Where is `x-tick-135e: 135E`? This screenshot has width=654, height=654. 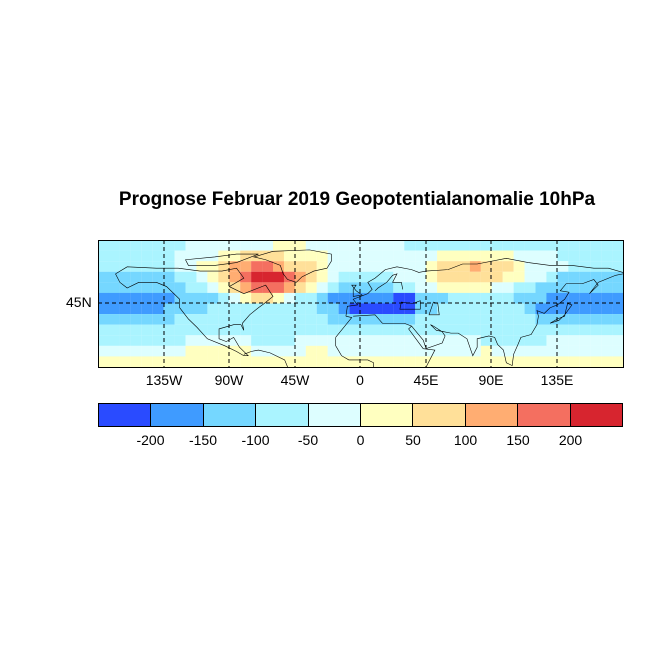
x-tick-135e: 135E is located at coordinates (557, 380).